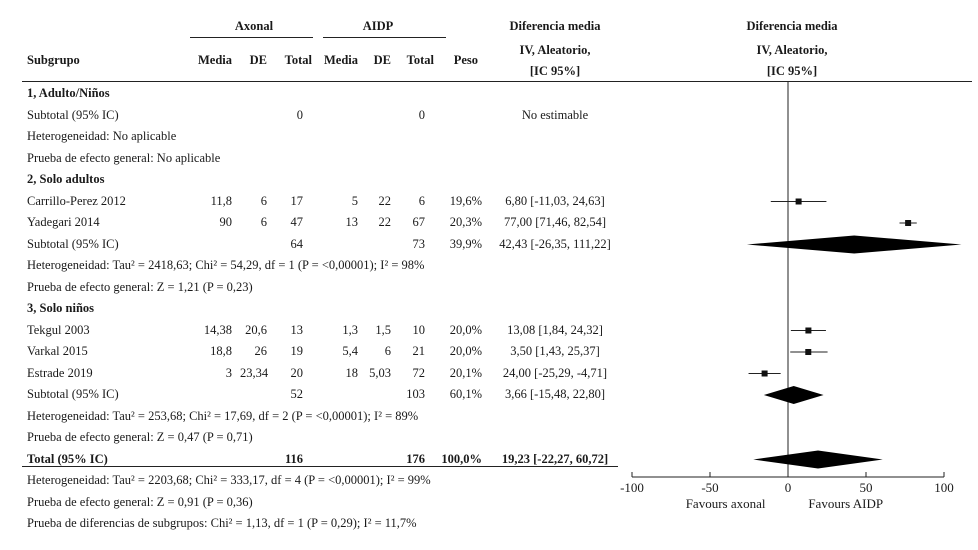  I want to click on x-tick-label: -100, so click(632, 487).